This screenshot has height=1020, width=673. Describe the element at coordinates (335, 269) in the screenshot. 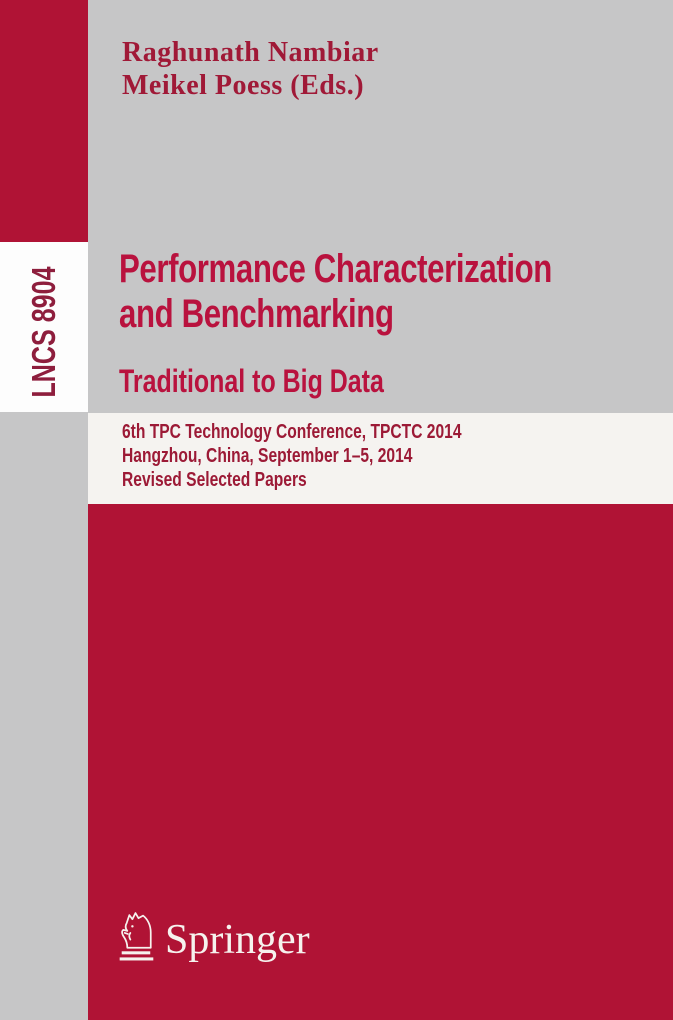

I see `title-line-1: Performance Characterization` at that location.